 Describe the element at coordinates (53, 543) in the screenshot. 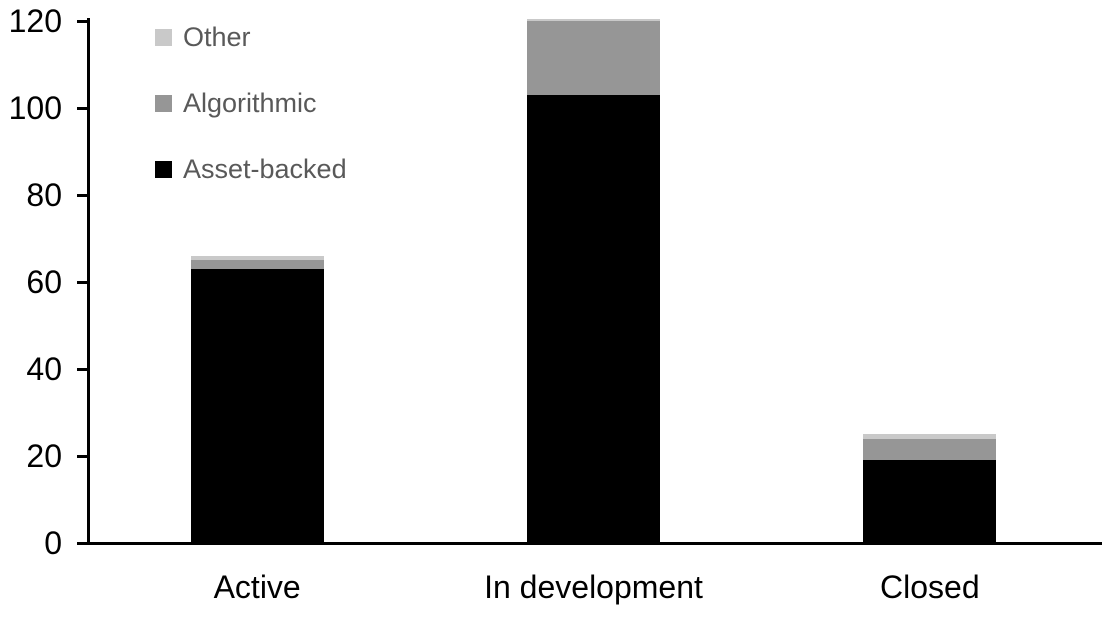

I see `y-axis-tick-label: 0` at that location.